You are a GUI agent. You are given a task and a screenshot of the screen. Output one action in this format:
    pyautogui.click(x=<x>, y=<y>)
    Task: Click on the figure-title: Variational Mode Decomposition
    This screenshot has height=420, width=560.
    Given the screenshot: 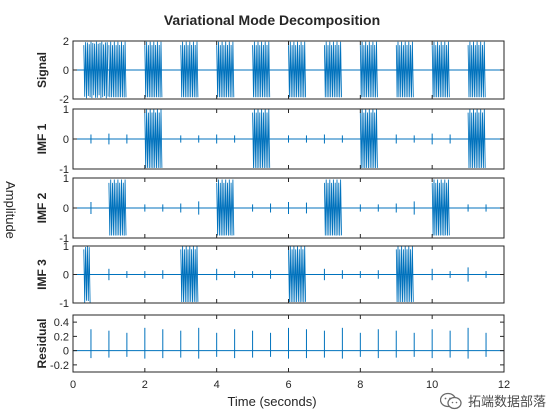 What is the action you would take?
    pyautogui.click(x=272, y=20)
    